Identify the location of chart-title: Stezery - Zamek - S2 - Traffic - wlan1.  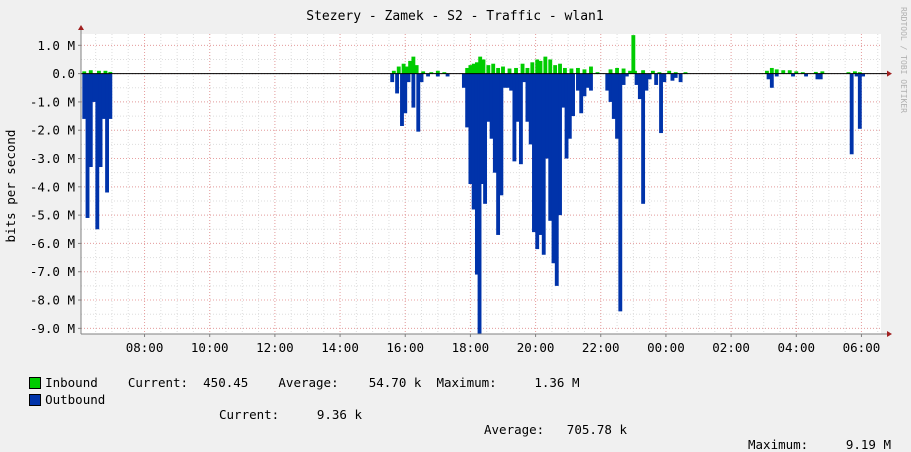
(454, 16).